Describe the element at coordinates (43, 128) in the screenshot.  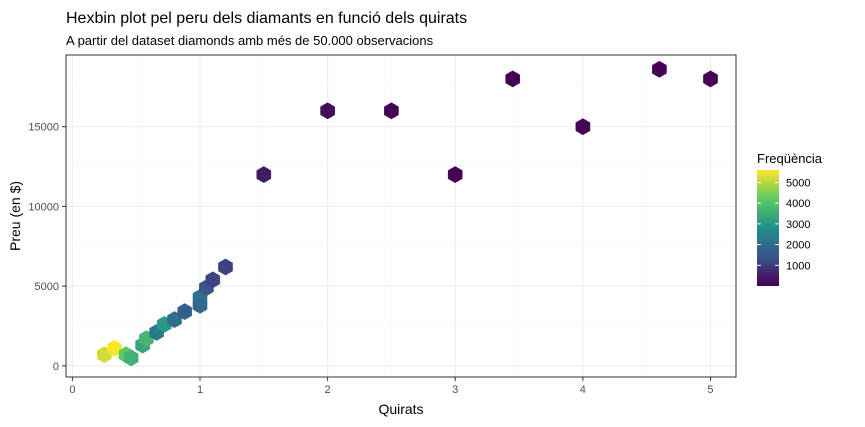
I see `y-tick-label: 15000` at that location.